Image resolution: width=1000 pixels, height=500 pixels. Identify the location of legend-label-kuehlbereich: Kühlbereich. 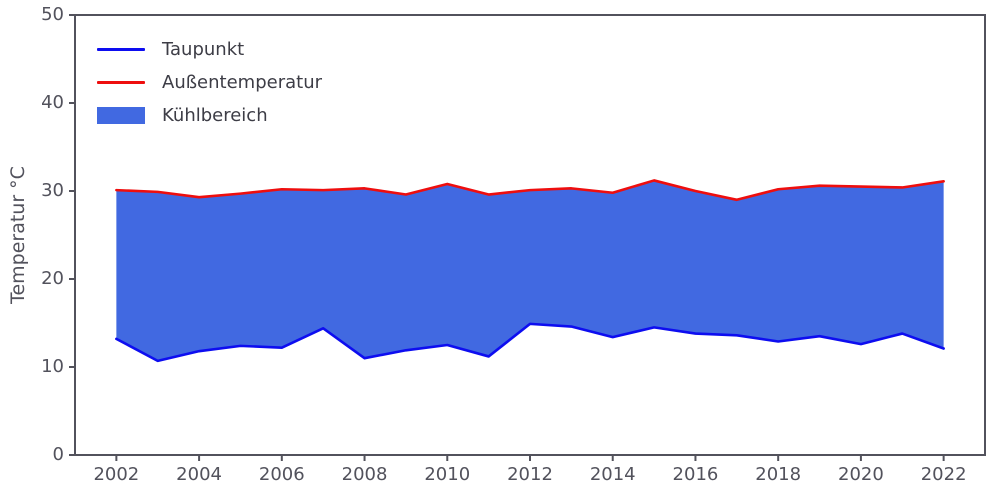
(215, 115).